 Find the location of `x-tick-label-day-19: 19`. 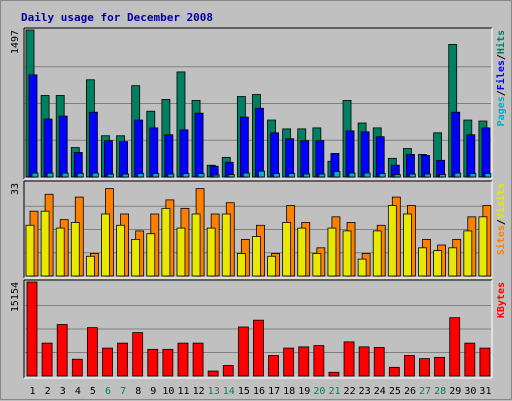

x-tick-label-day-19: 19 is located at coordinates (304, 391).